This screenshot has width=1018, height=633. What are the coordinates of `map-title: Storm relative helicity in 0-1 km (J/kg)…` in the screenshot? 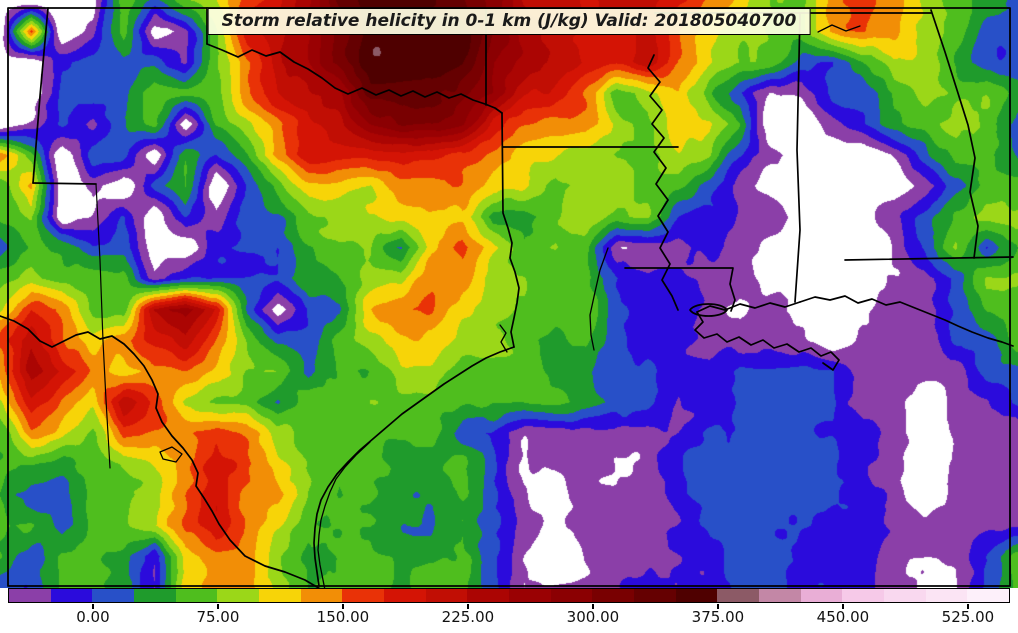 It's located at (509, 21).